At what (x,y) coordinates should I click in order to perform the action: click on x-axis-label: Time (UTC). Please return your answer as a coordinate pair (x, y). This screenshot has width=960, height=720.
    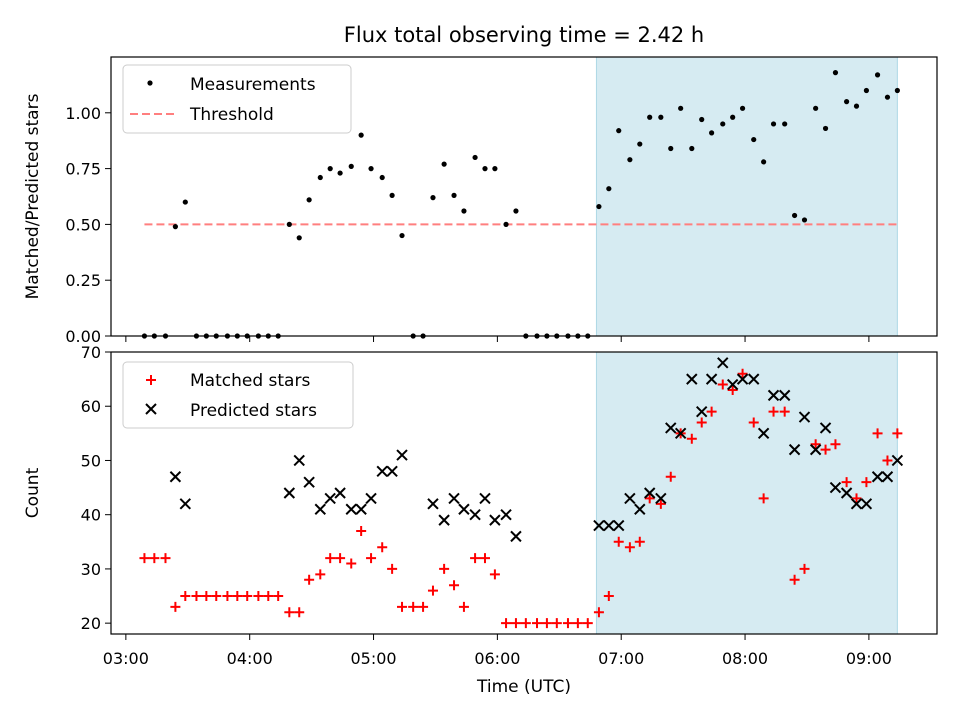
    Looking at the image, I should click on (523, 687).